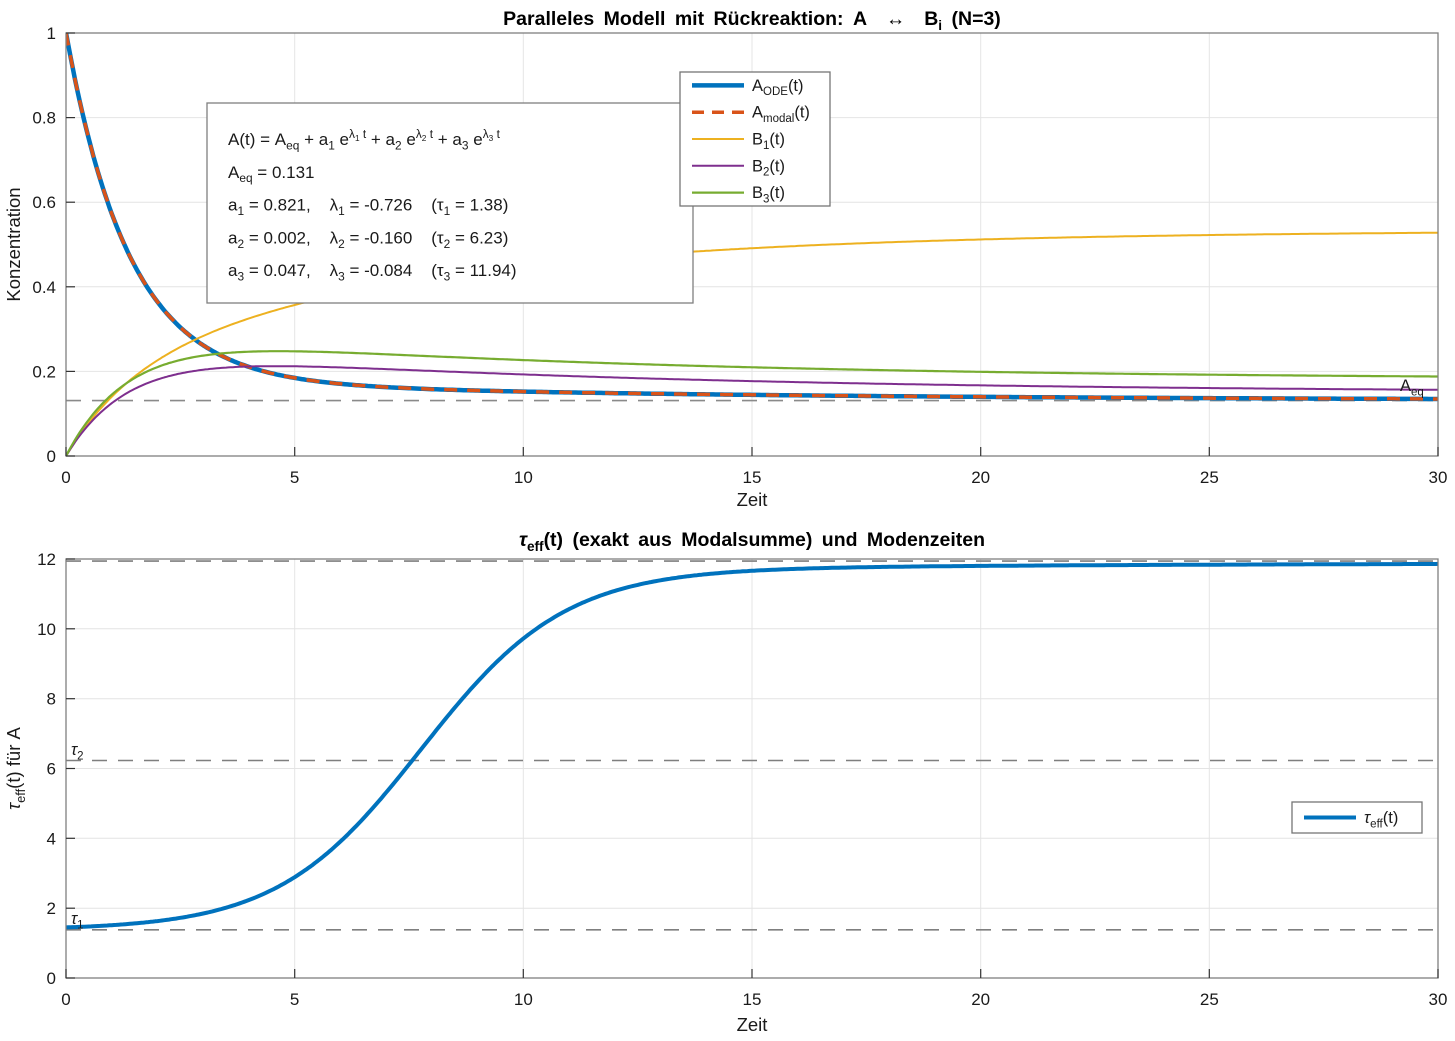  I want to click on y-axis-label: Konzentration, so click(13, 244).